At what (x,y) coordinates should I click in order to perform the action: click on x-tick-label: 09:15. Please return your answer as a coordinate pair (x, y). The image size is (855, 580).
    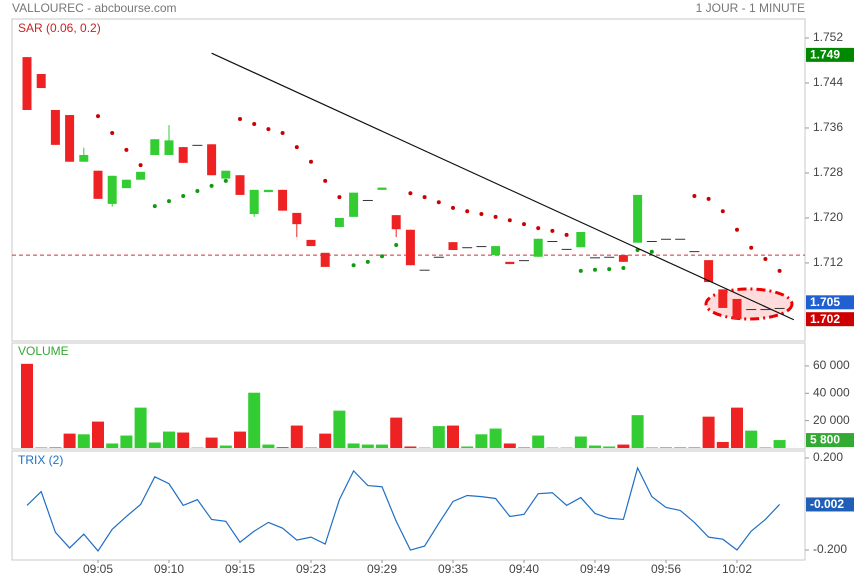
    Looking at the image, I should click on (240, 569).